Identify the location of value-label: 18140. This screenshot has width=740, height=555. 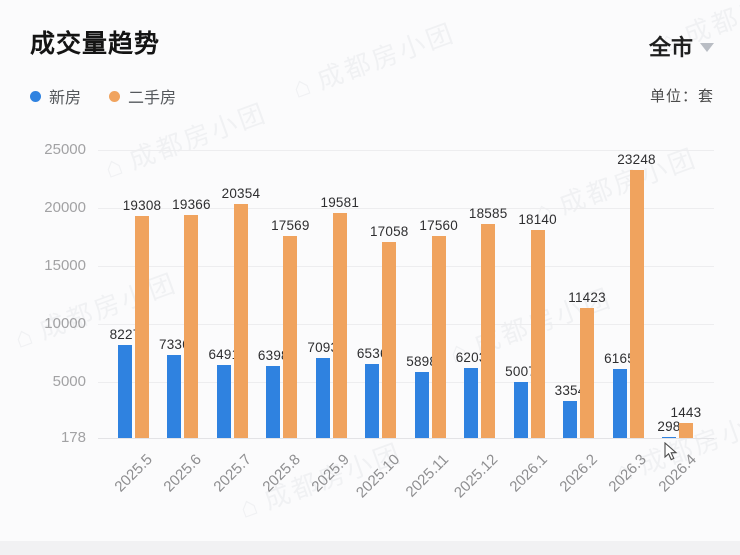
(537, 219).